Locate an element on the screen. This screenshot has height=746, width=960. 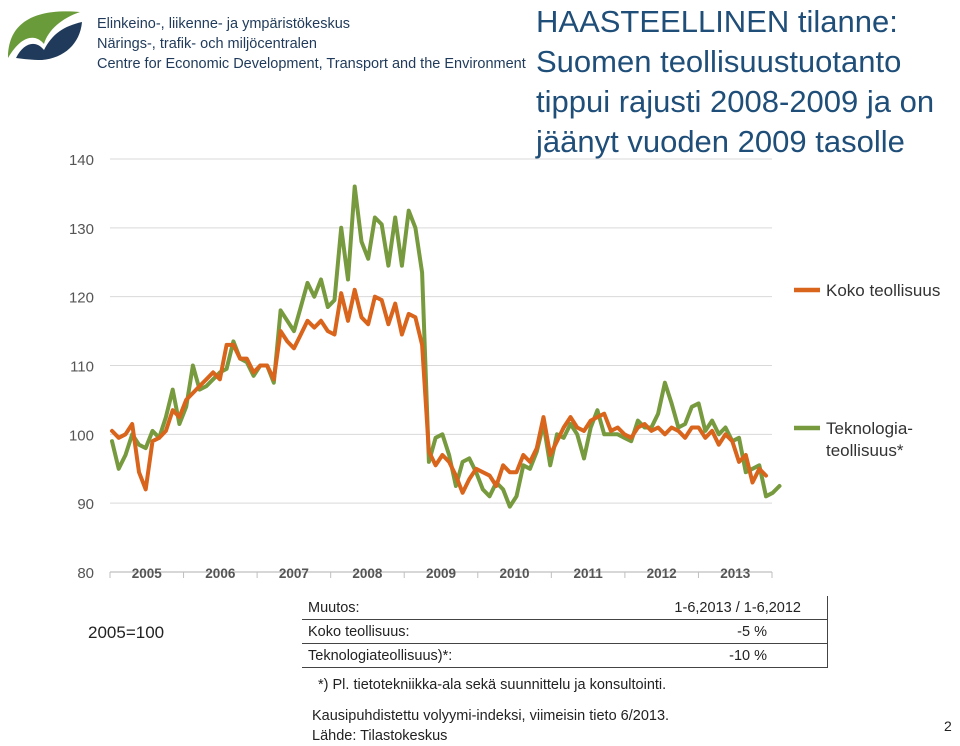
table-row: Muutos: 1-6,2013 / 1-6,2012 is located at coordinates (565, 608).